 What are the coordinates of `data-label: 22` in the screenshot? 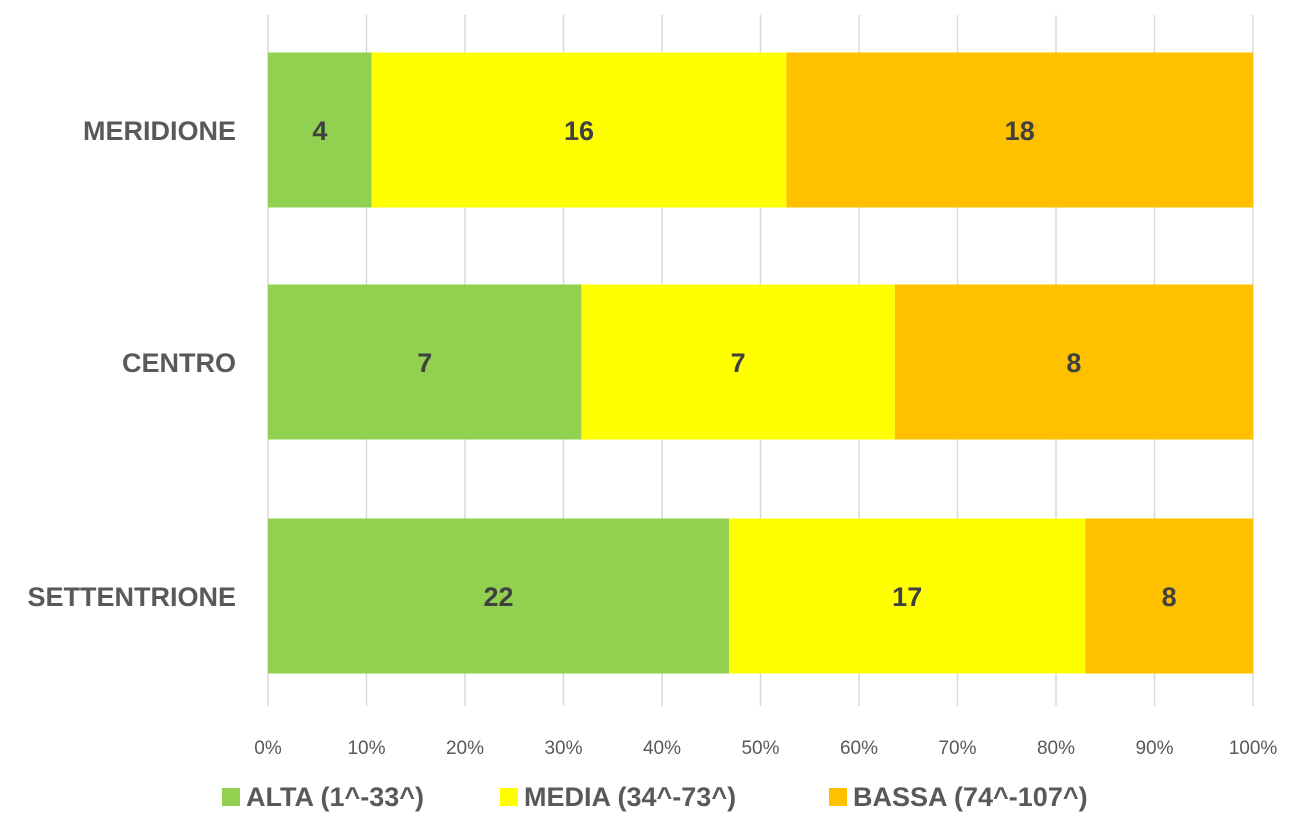 It's located at (499, 597).